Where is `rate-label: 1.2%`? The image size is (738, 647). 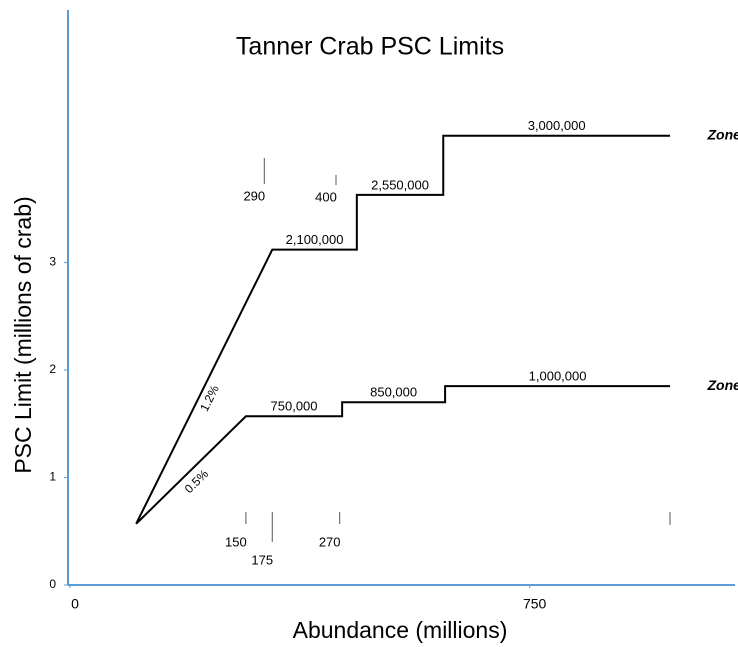 rate-label: 1.2% is located at coordinates (209, 398).